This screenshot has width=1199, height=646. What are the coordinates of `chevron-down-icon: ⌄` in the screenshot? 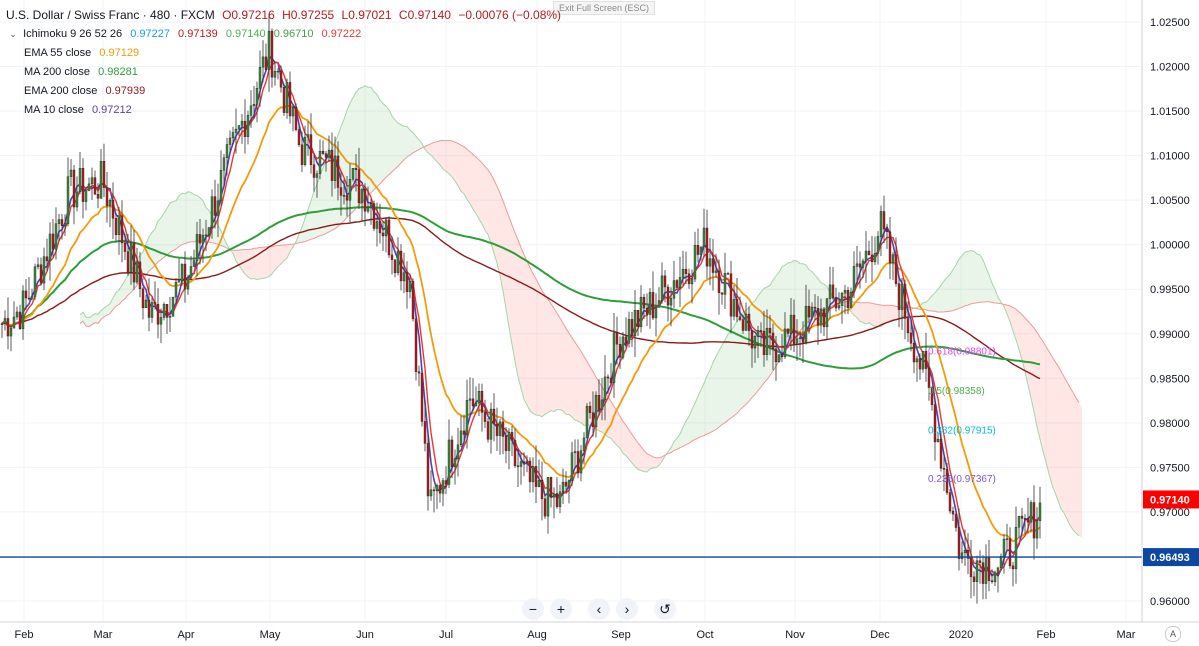 It's located at (13, 34).